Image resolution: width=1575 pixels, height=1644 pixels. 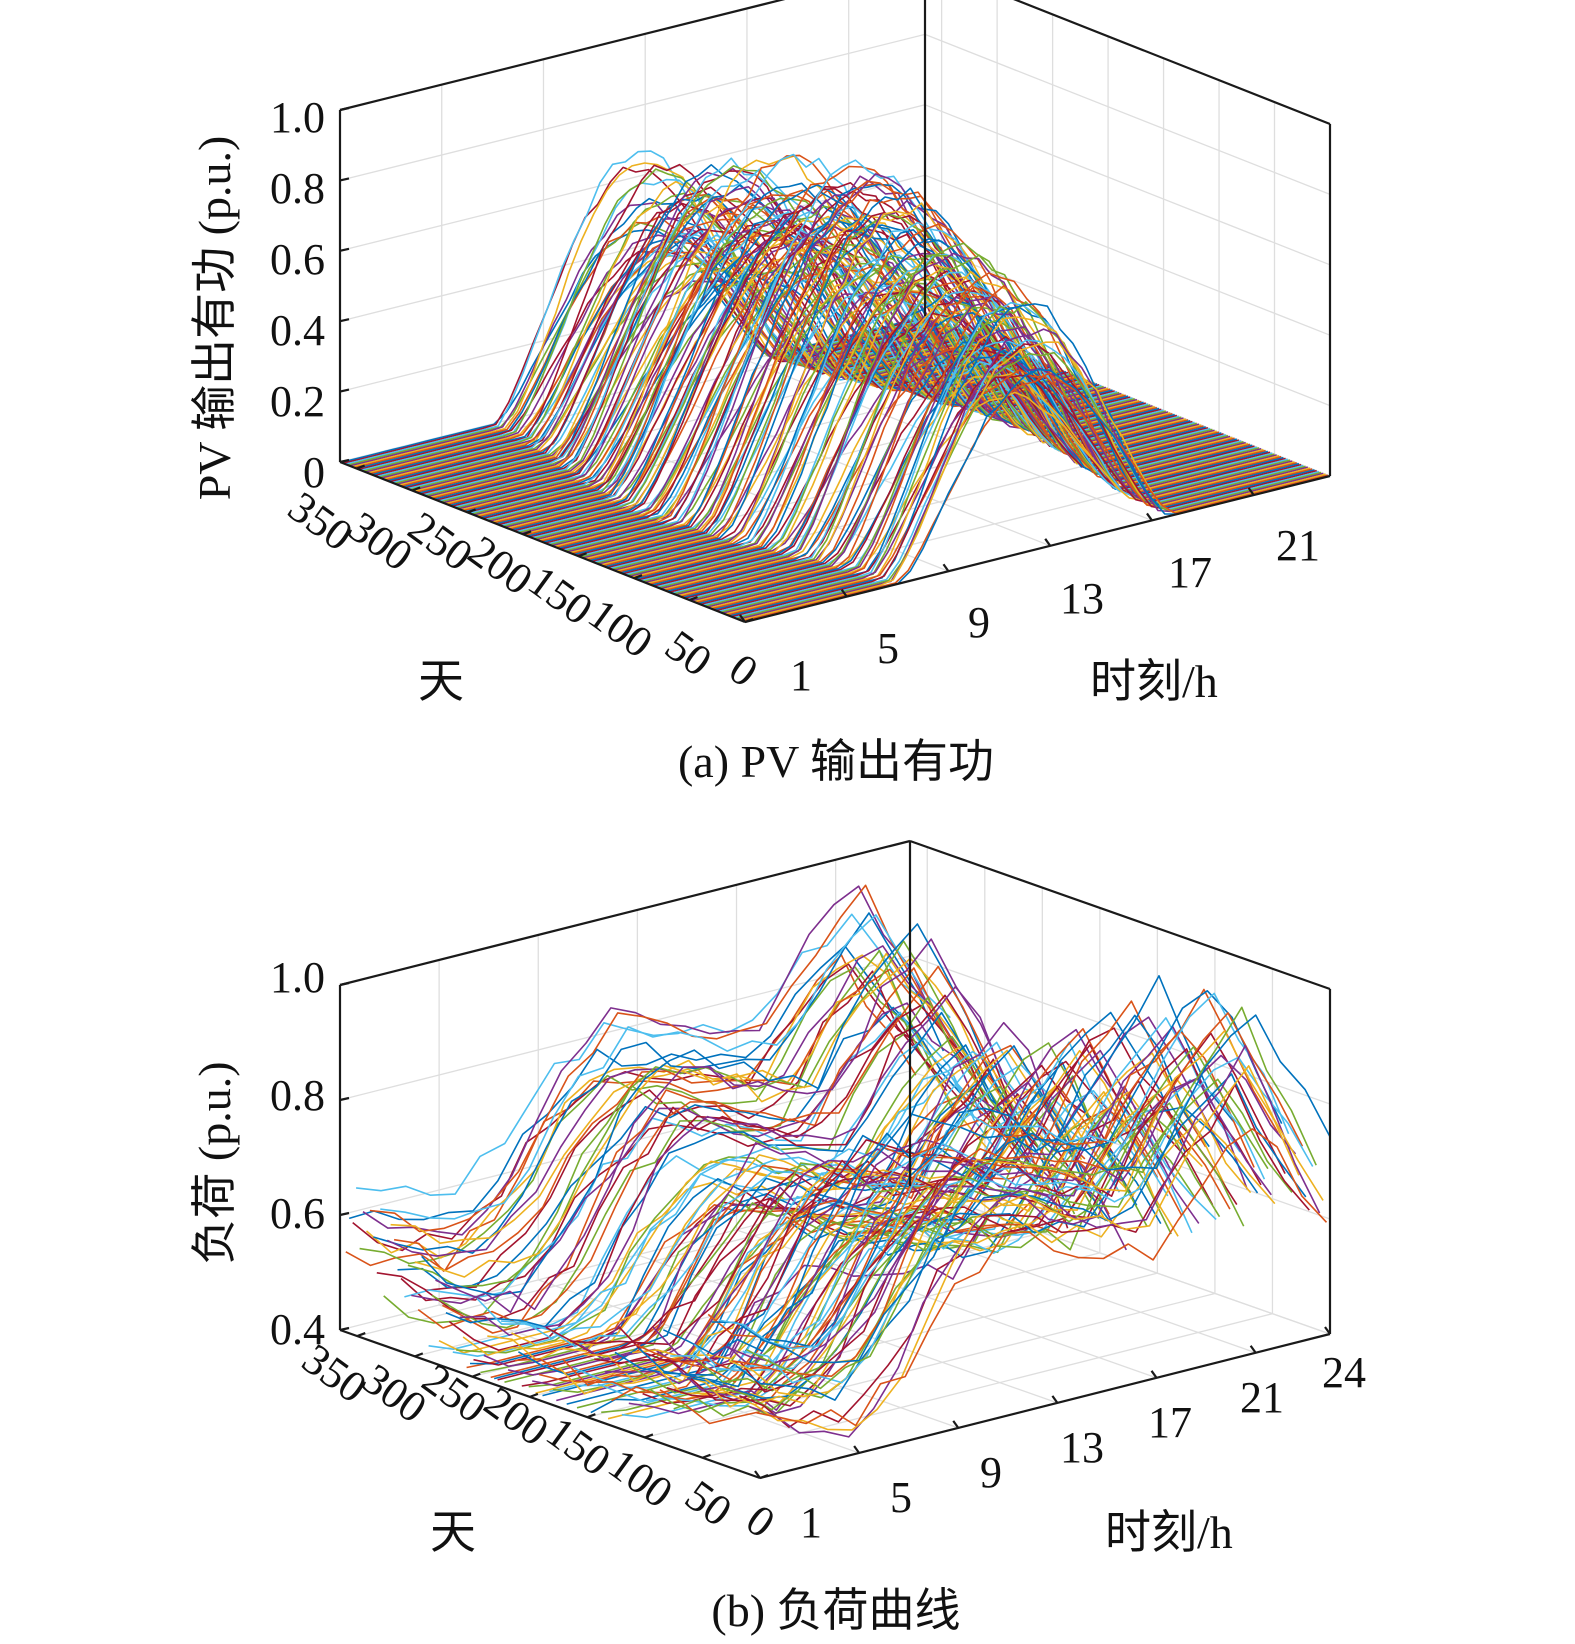 I want to click on chart-b-x-tick: 13, so click(x=1082, y=1447).